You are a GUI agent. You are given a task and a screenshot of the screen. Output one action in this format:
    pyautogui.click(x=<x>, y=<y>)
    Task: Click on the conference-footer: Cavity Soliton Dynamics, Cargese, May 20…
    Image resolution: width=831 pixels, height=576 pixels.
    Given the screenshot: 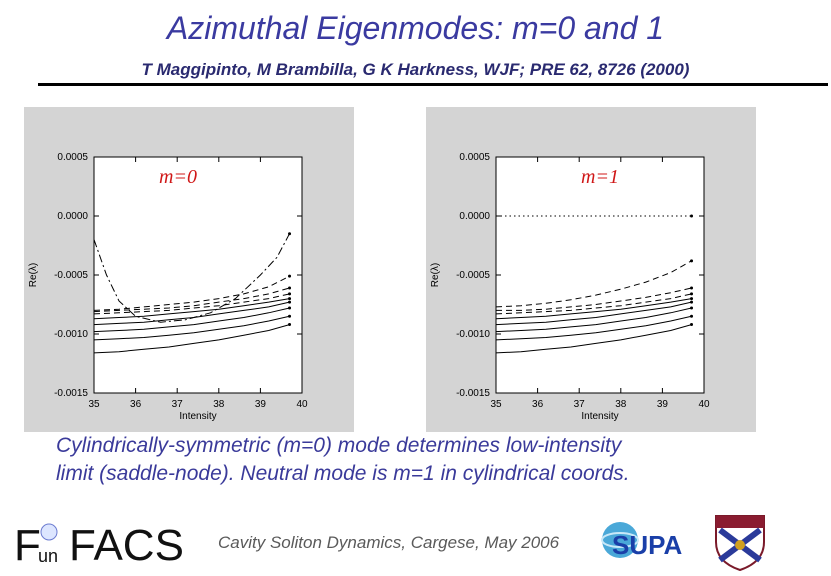 What is the action you would take?
    pyautogui.click(x=389, y=542)
    